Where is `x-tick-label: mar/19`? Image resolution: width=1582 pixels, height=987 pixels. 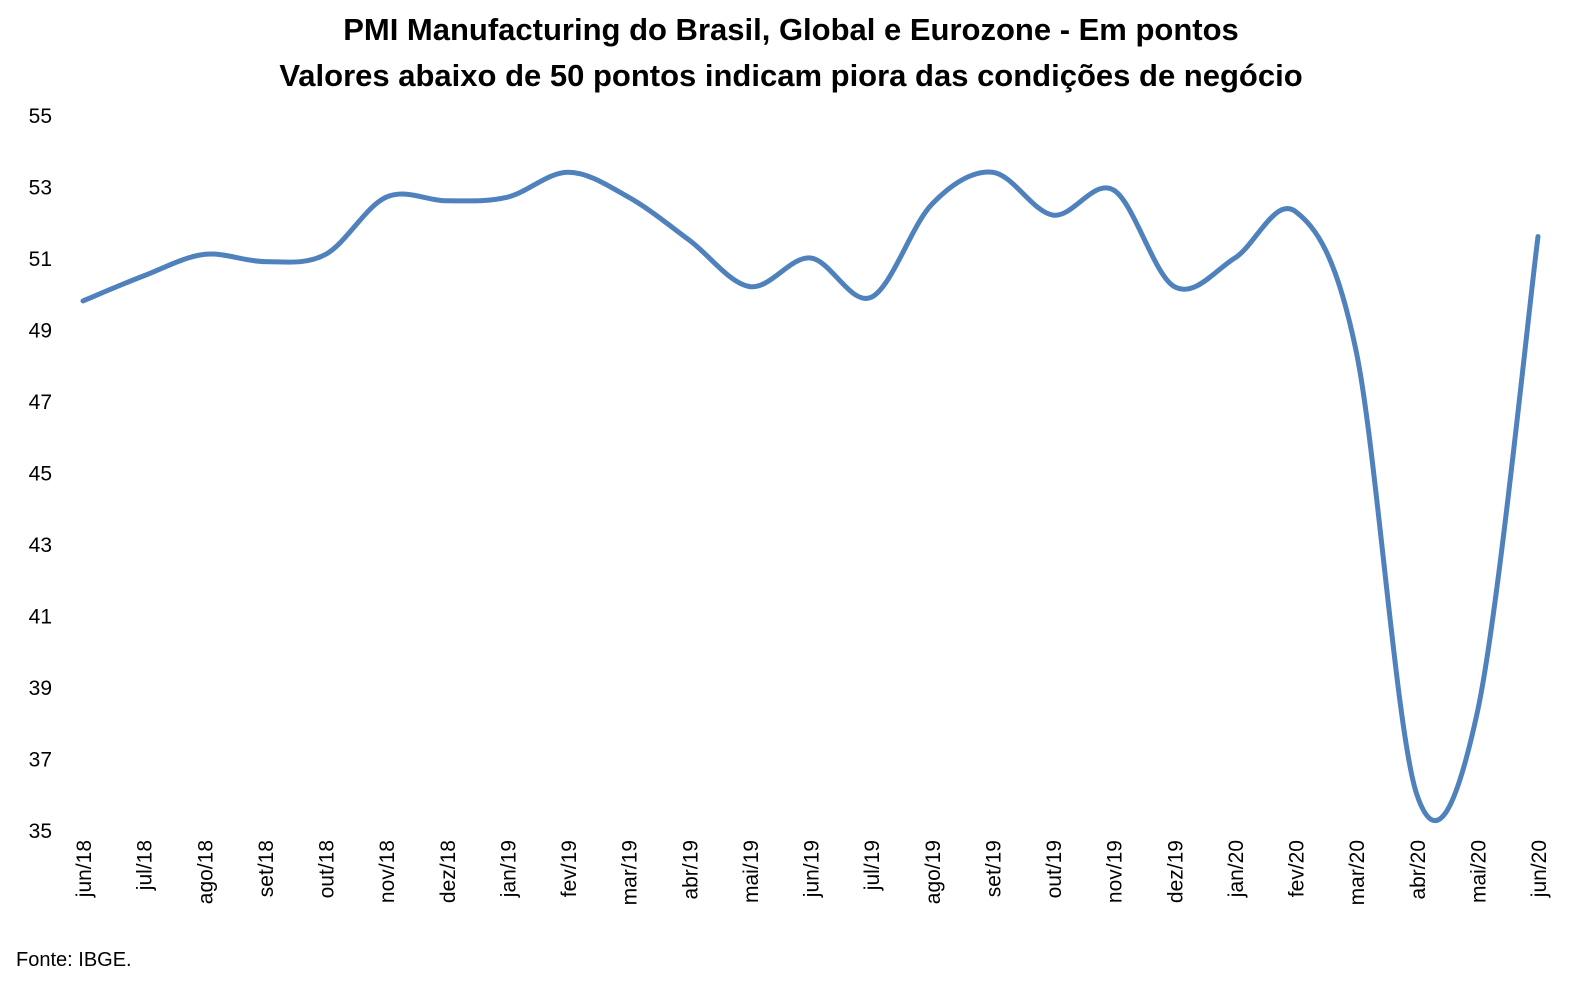 x-tick-label: mar/19 is located at coordinates (630, 872).